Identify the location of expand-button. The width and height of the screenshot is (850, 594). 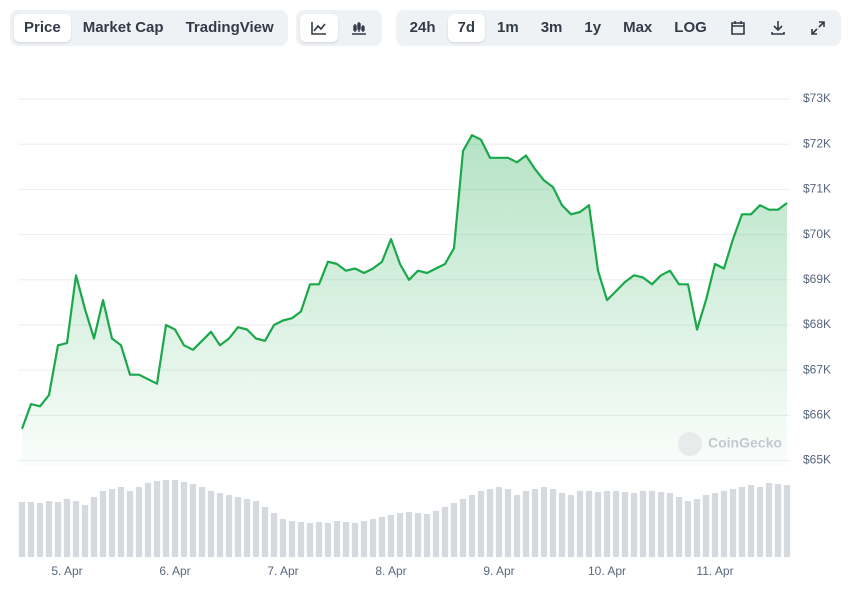
(818, 28).